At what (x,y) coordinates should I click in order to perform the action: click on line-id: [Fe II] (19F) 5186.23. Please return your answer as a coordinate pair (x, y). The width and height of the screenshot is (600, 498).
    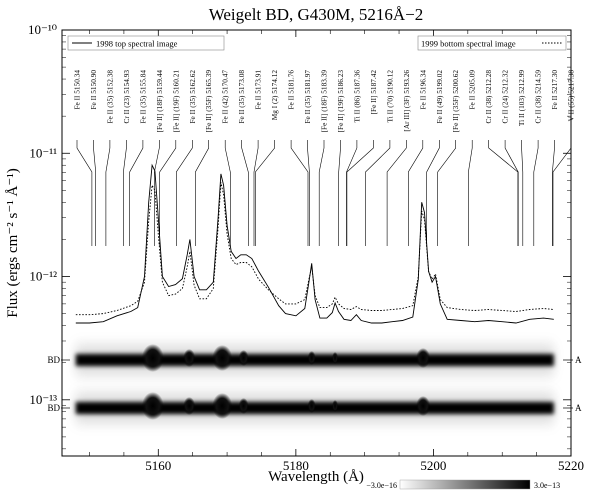
    Looking at the image, I should click on (340, 158).